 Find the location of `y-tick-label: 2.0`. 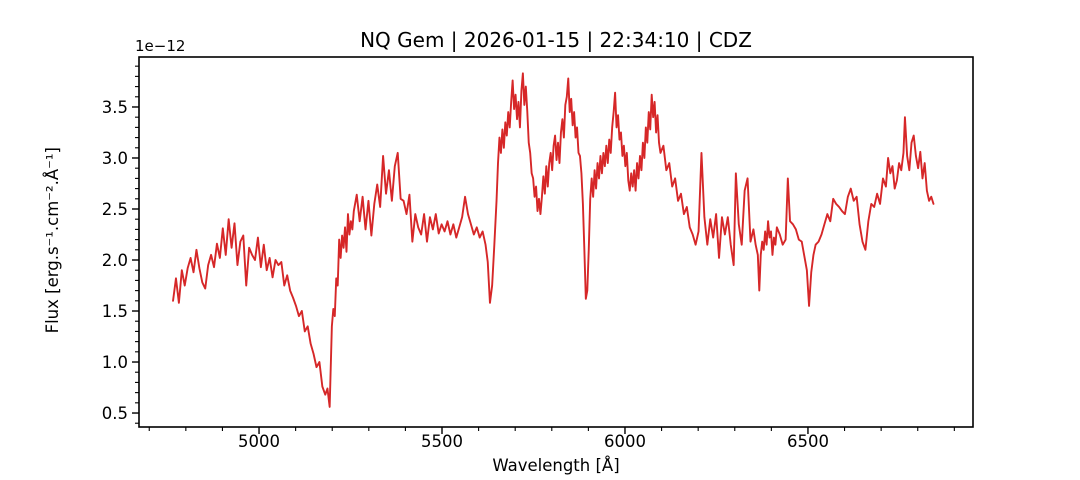

y-tick-label: 2.0 is located at coordinates (115, 260).